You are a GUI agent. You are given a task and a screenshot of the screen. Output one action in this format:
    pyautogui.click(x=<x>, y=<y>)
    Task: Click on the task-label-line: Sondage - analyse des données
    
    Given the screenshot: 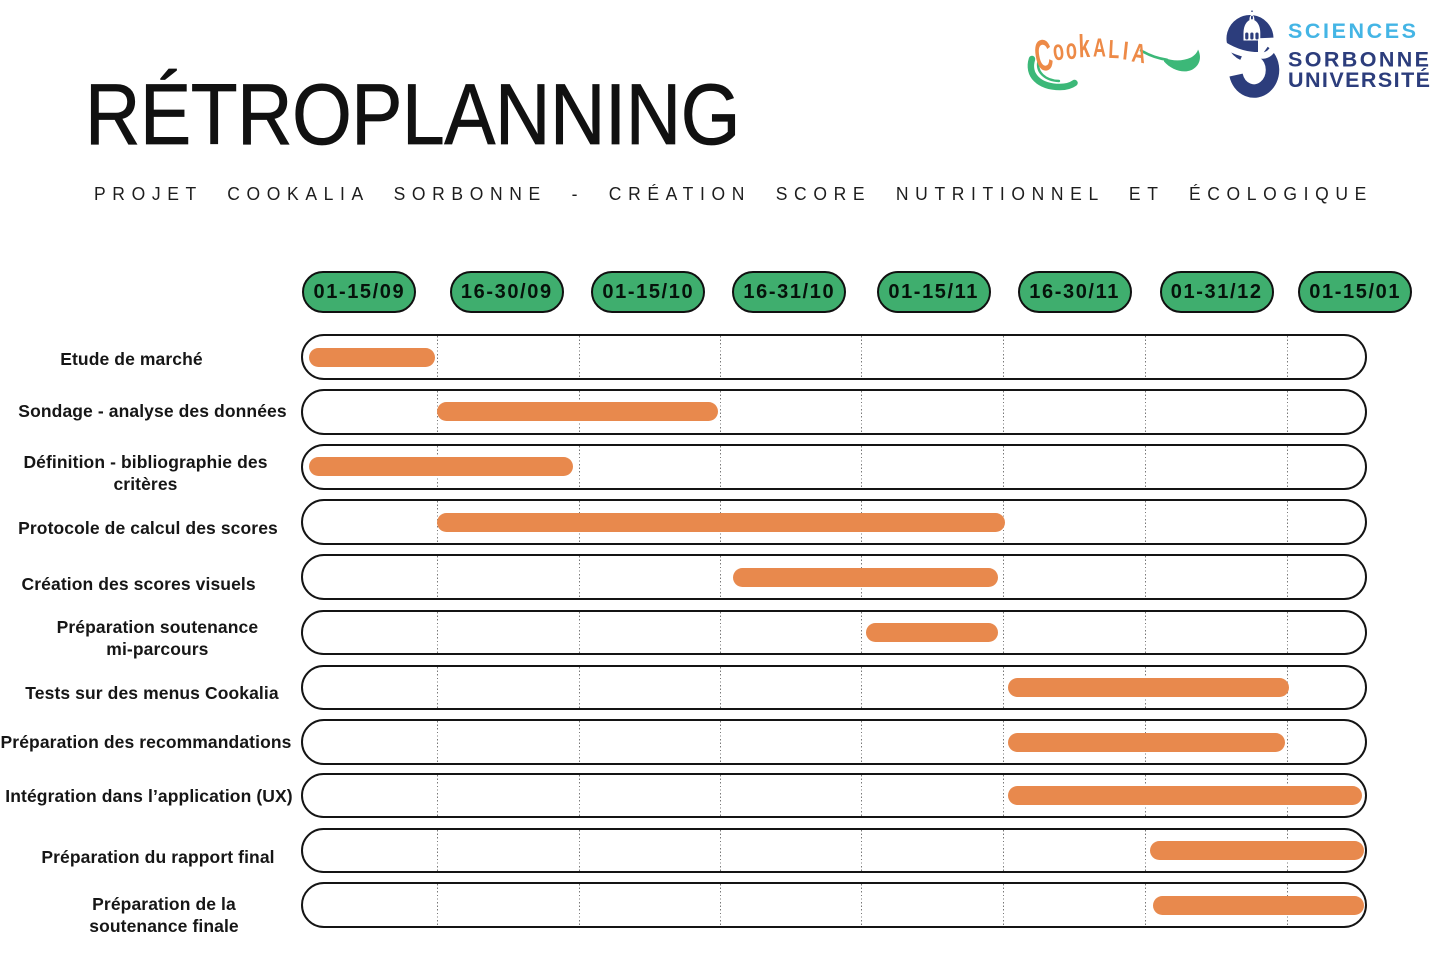 What is the action you would take?
    pyautogui.click(x=152, y=411)
    